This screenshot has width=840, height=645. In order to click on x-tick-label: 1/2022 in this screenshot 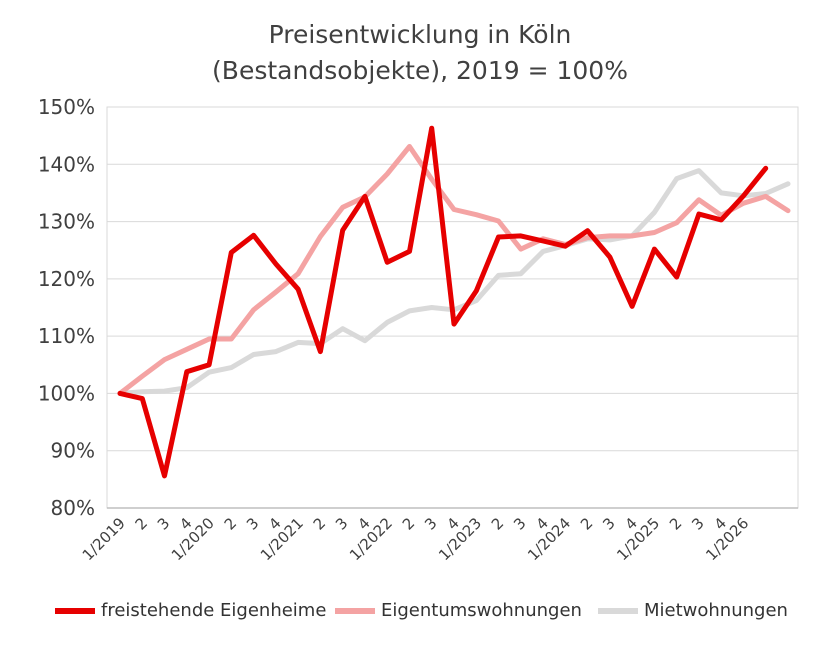, I will do `click(371, 539)`.